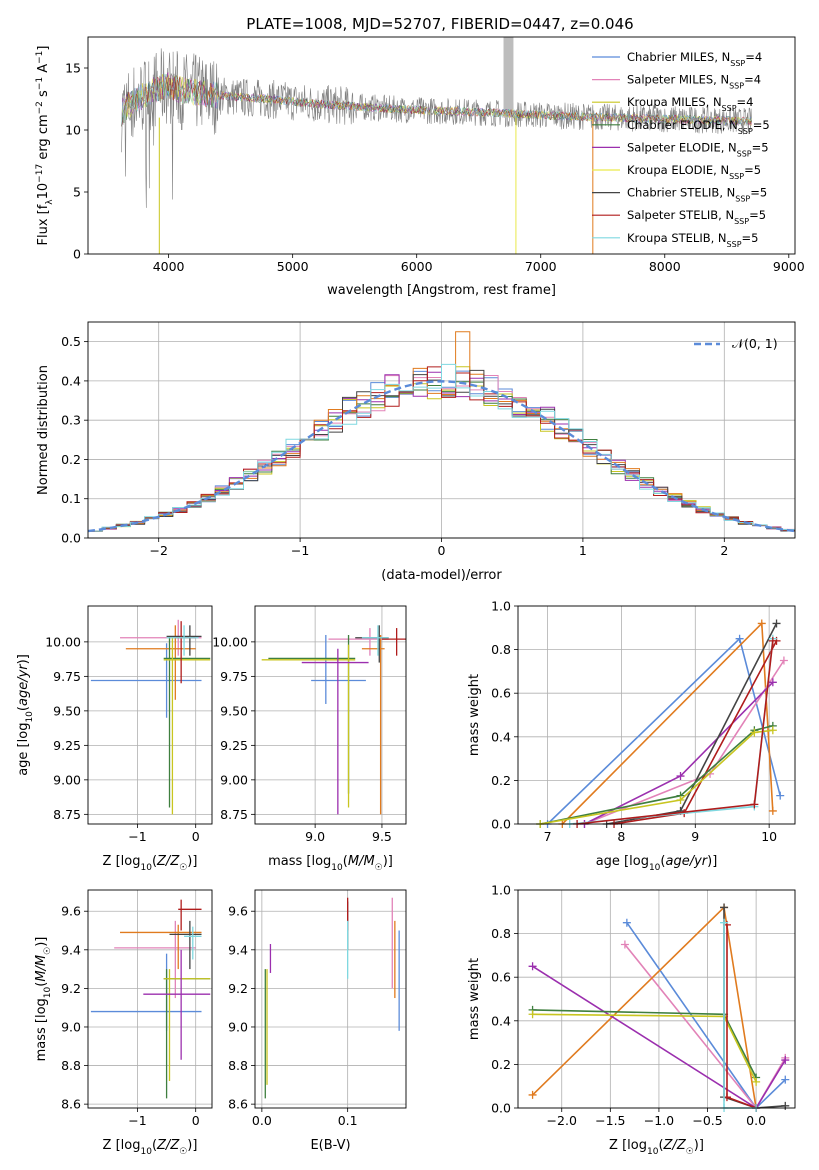 This screenshot has height=1170, width=819. Describe the element at coordinates (67, 710) in the screenshot. I see `y-tick-label: 9.50` at that location.